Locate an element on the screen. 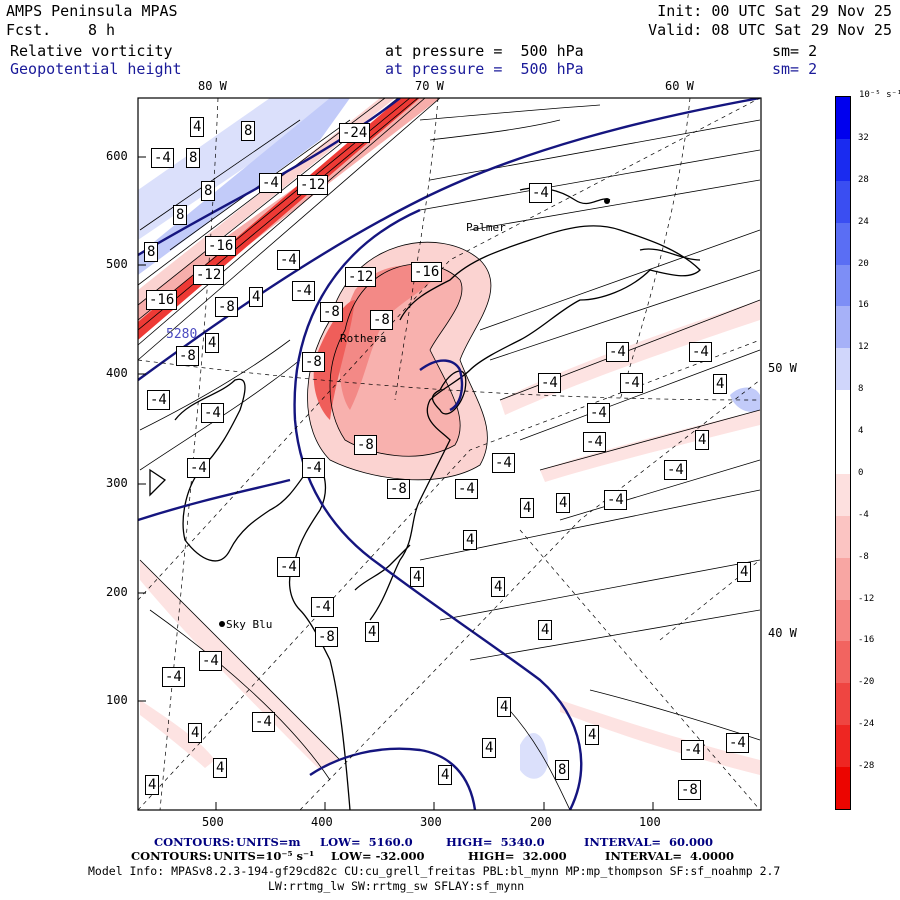 The width and height of the screenshot is (900, 900). vorticity-label: -12 is located at coordinates (361, 277).